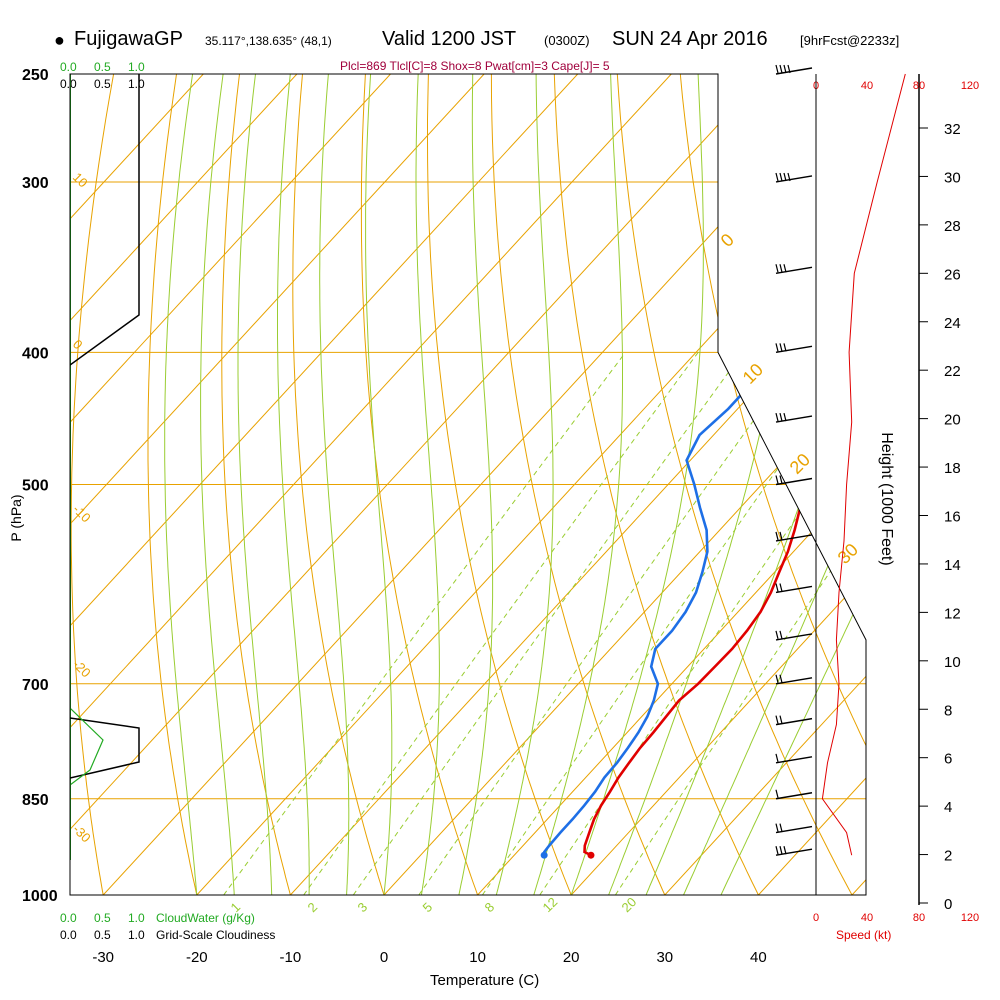 This screenshot has width=1000, height=1000. Describe the element at coordinates (363, 907) in the screenshot. I see `mixing-ratio-label: 3` at that location.